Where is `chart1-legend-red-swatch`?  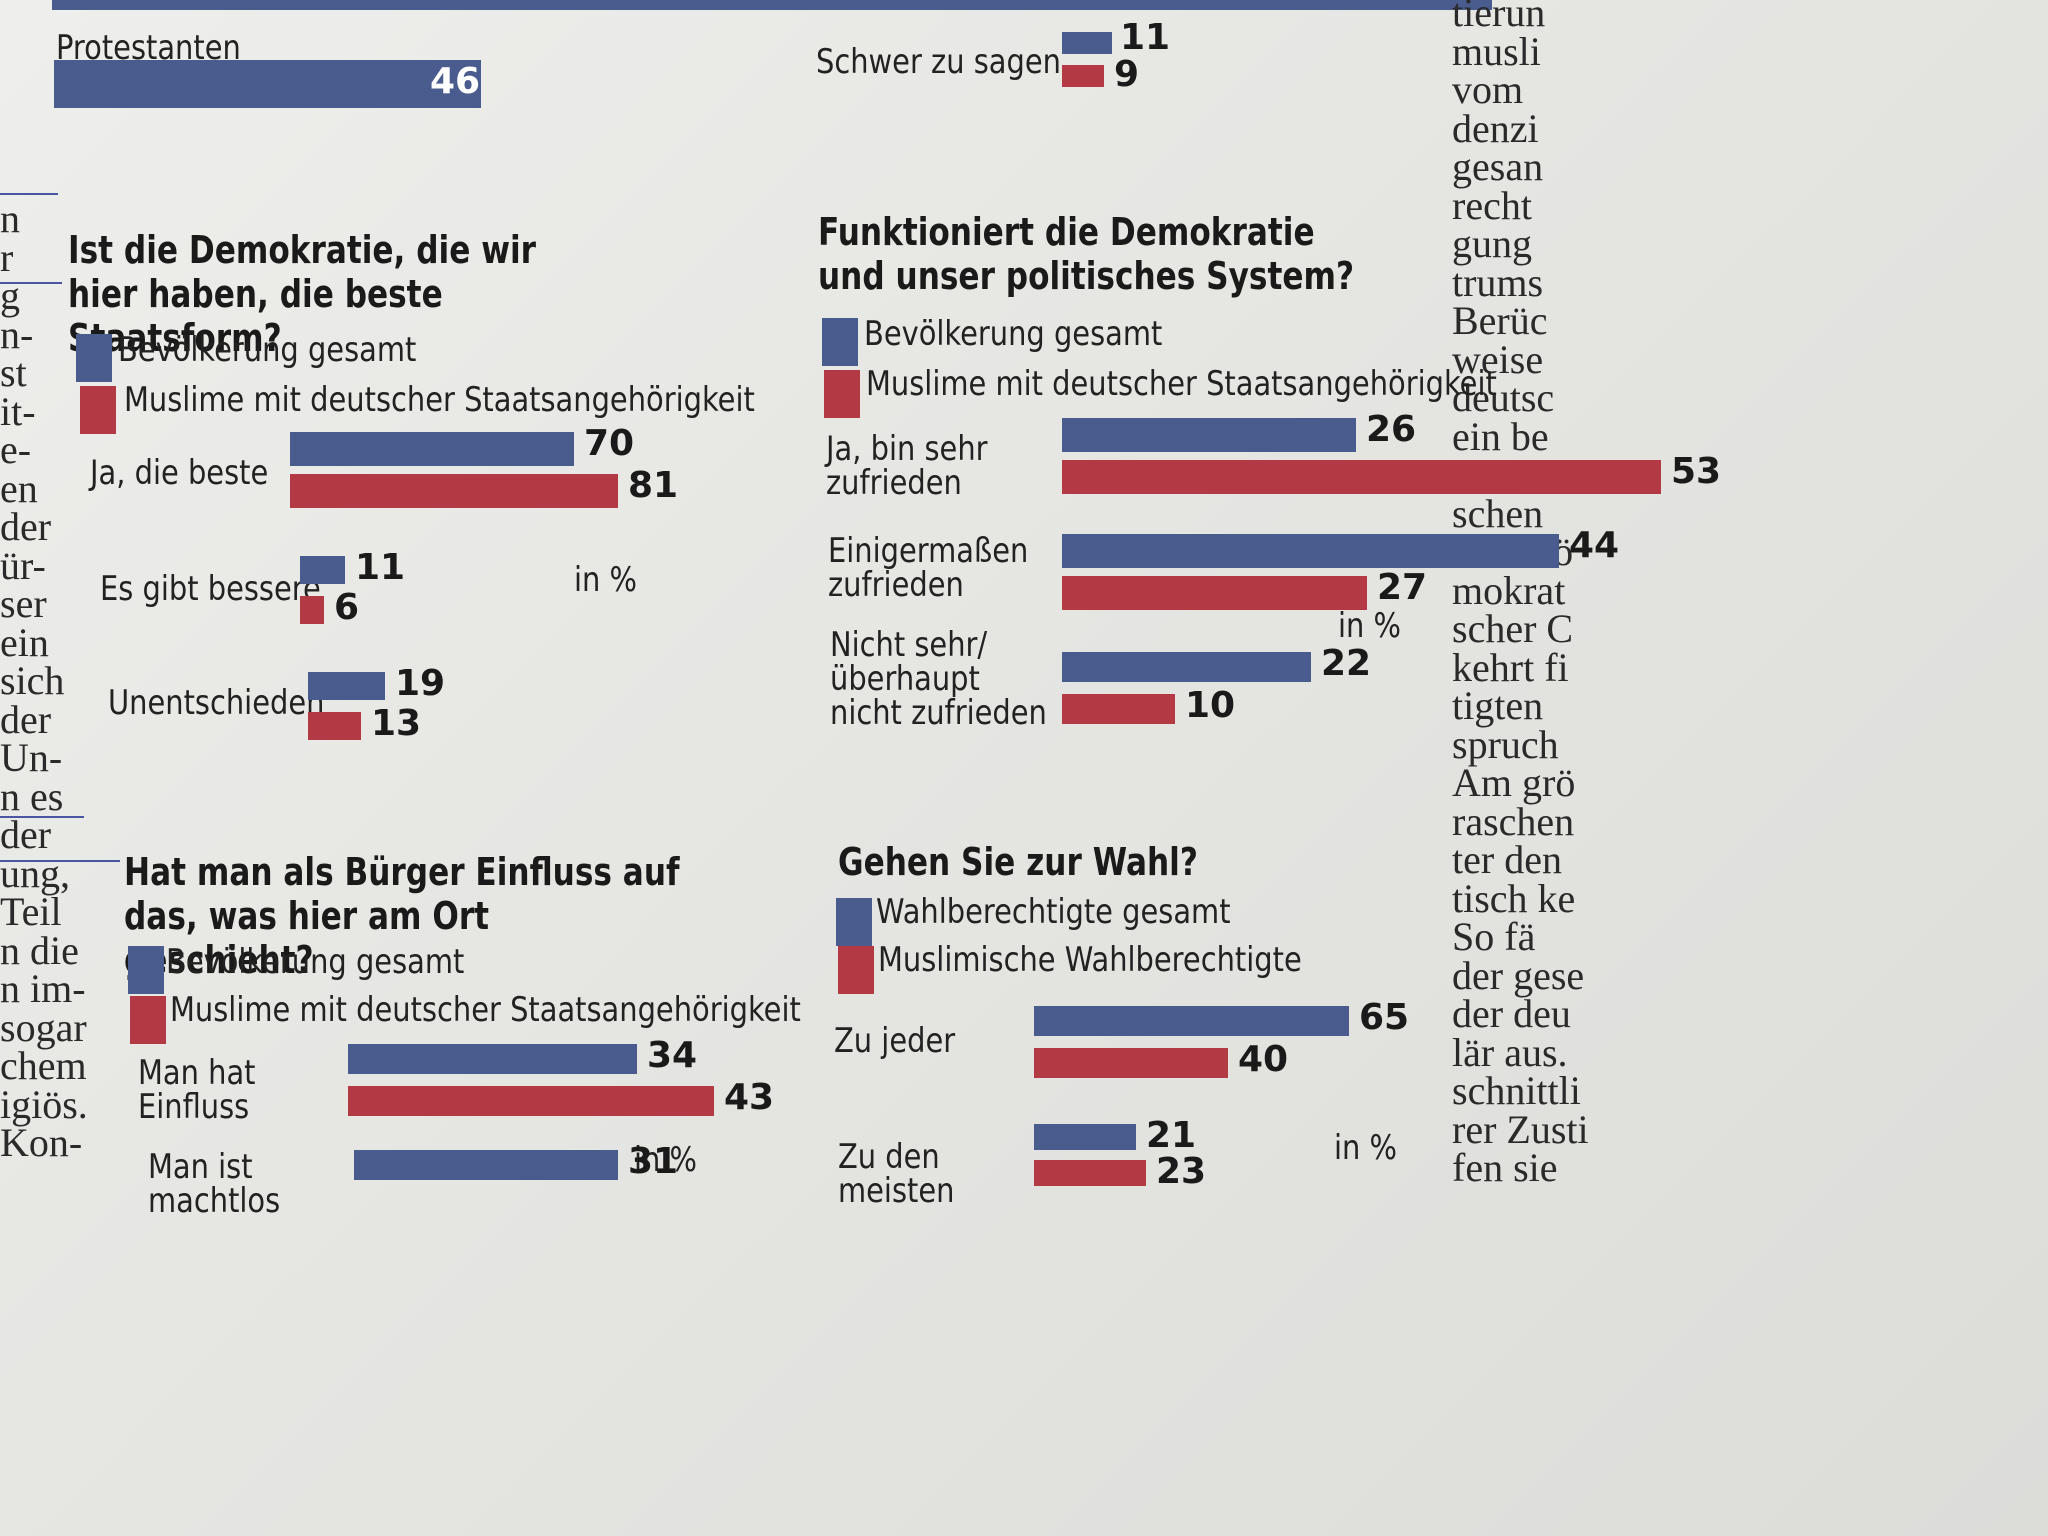
chart1-legend-red-swatch is located at coordinates (98, 410).